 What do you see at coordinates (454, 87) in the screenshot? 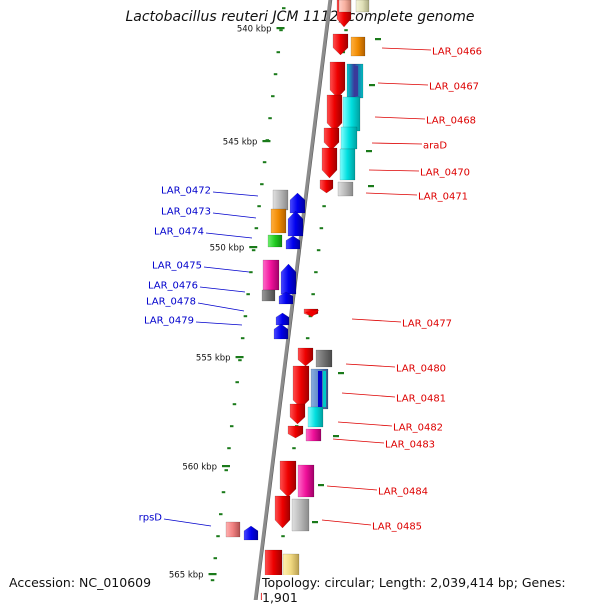
I see `forward-gene-label: LAR_0467` at bounding box center [454, 87].